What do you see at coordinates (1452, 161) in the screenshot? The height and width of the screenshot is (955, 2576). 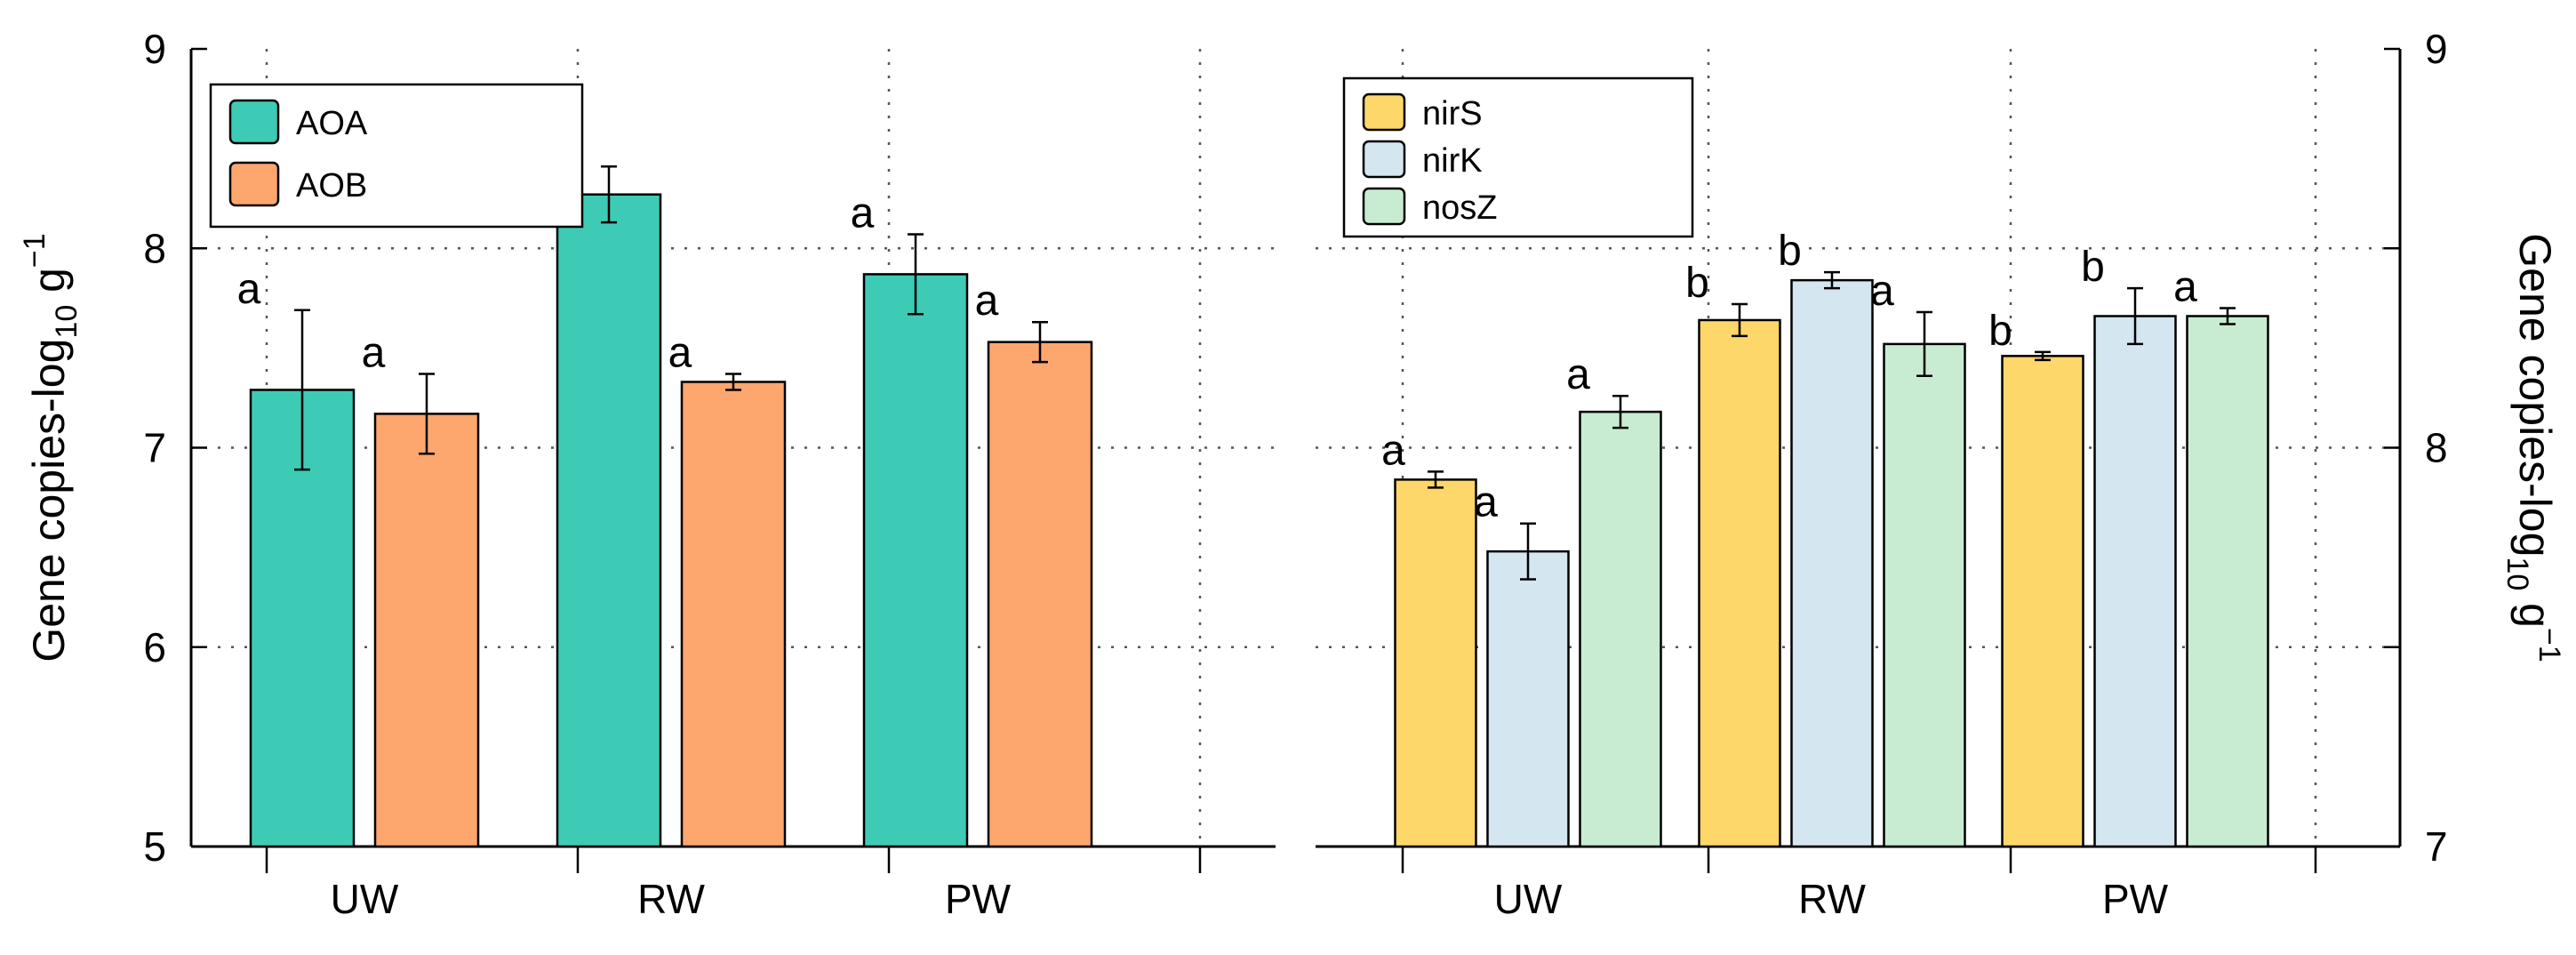 I see `right-legend-label-nirk: nirK` at bounding box center [1452, 161].